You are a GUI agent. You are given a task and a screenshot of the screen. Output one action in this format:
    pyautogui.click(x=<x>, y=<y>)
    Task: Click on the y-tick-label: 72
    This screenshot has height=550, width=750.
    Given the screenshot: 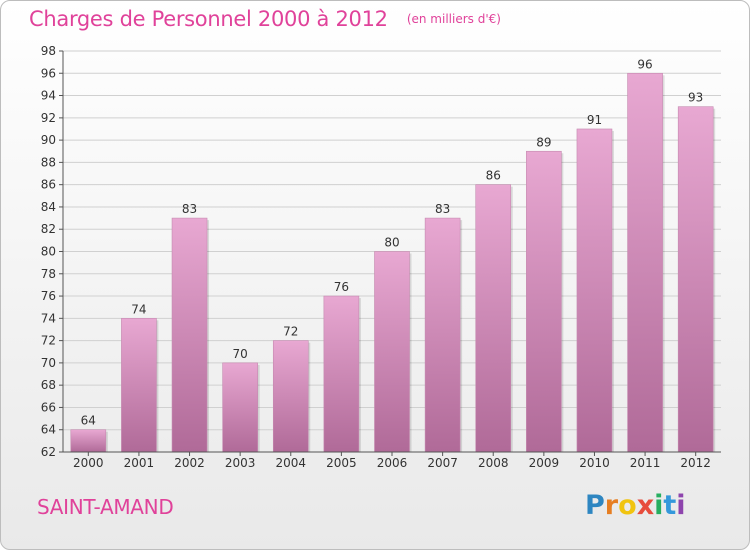 What is the action you would take?
    pyautogui.click(x=48, y=341)
    